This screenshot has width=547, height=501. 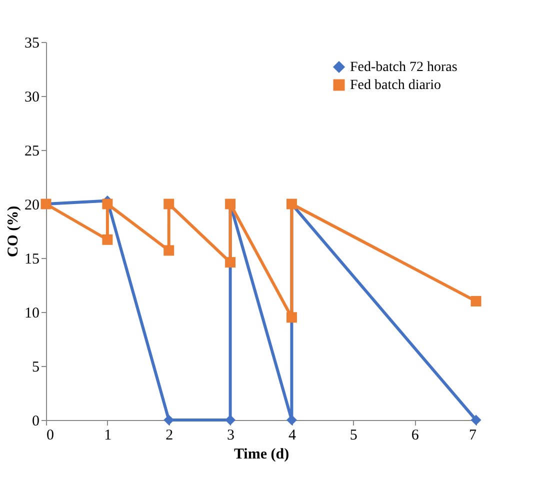 What do you see at coordinates (36, 368) in the screenshot?
I see `y-tick-label: 5` at bounding box center [36, 368].